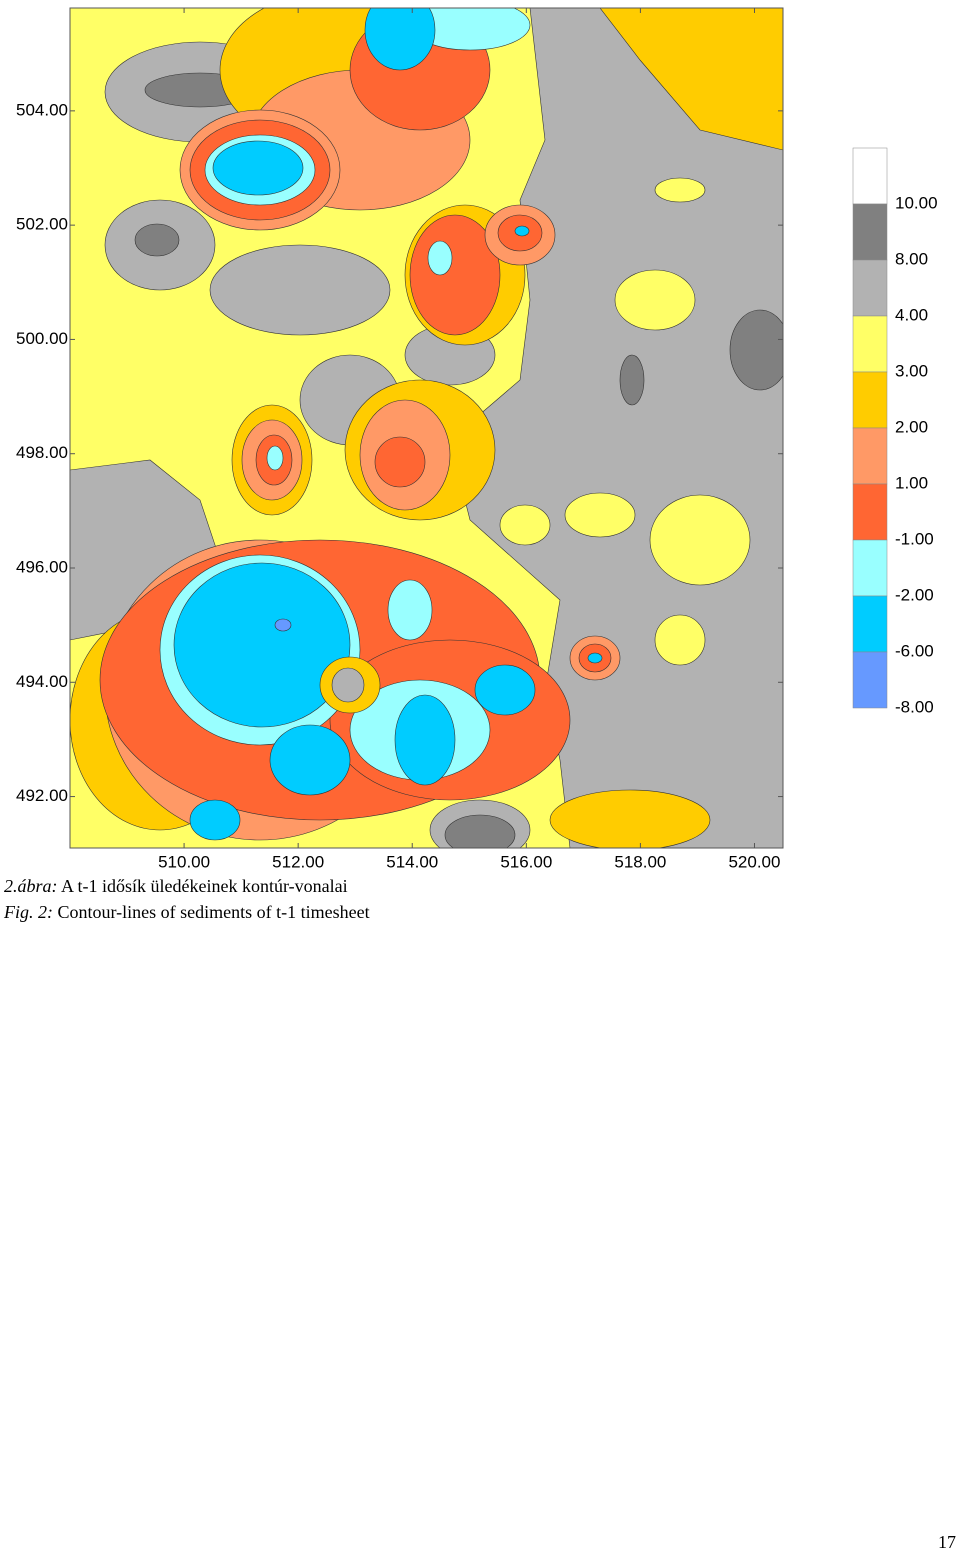  Describe the element at coordinates (914, 706) in the screenshot. I see `legend-label: -8.00` at that location.